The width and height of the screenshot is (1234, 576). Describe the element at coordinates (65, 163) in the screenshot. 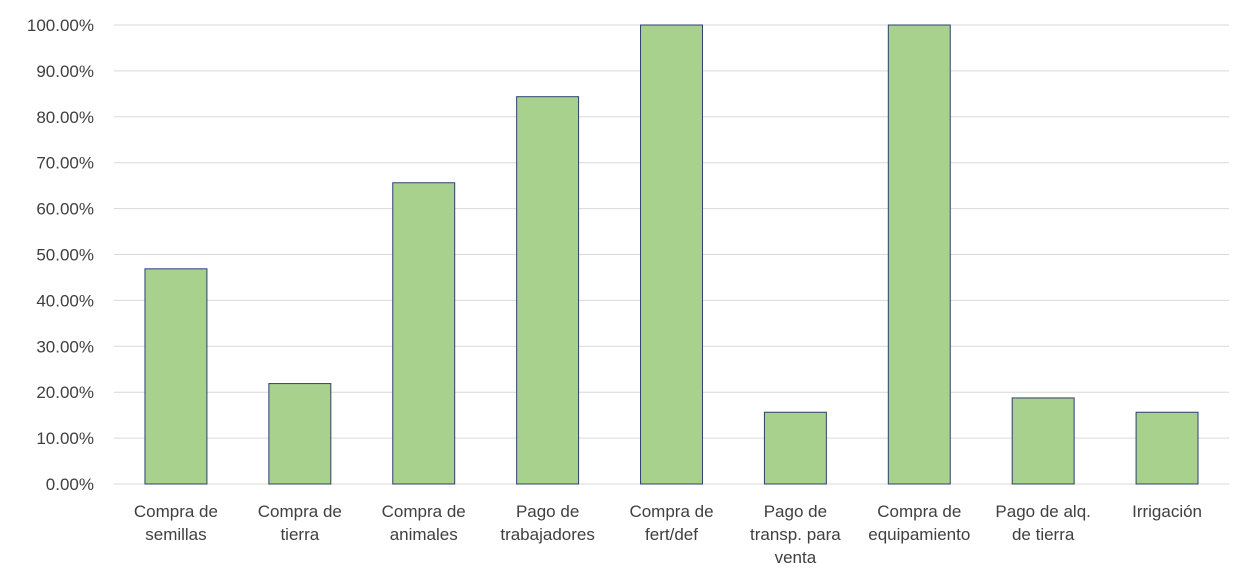

I see `y-tick-label: 70.00%` at that location.